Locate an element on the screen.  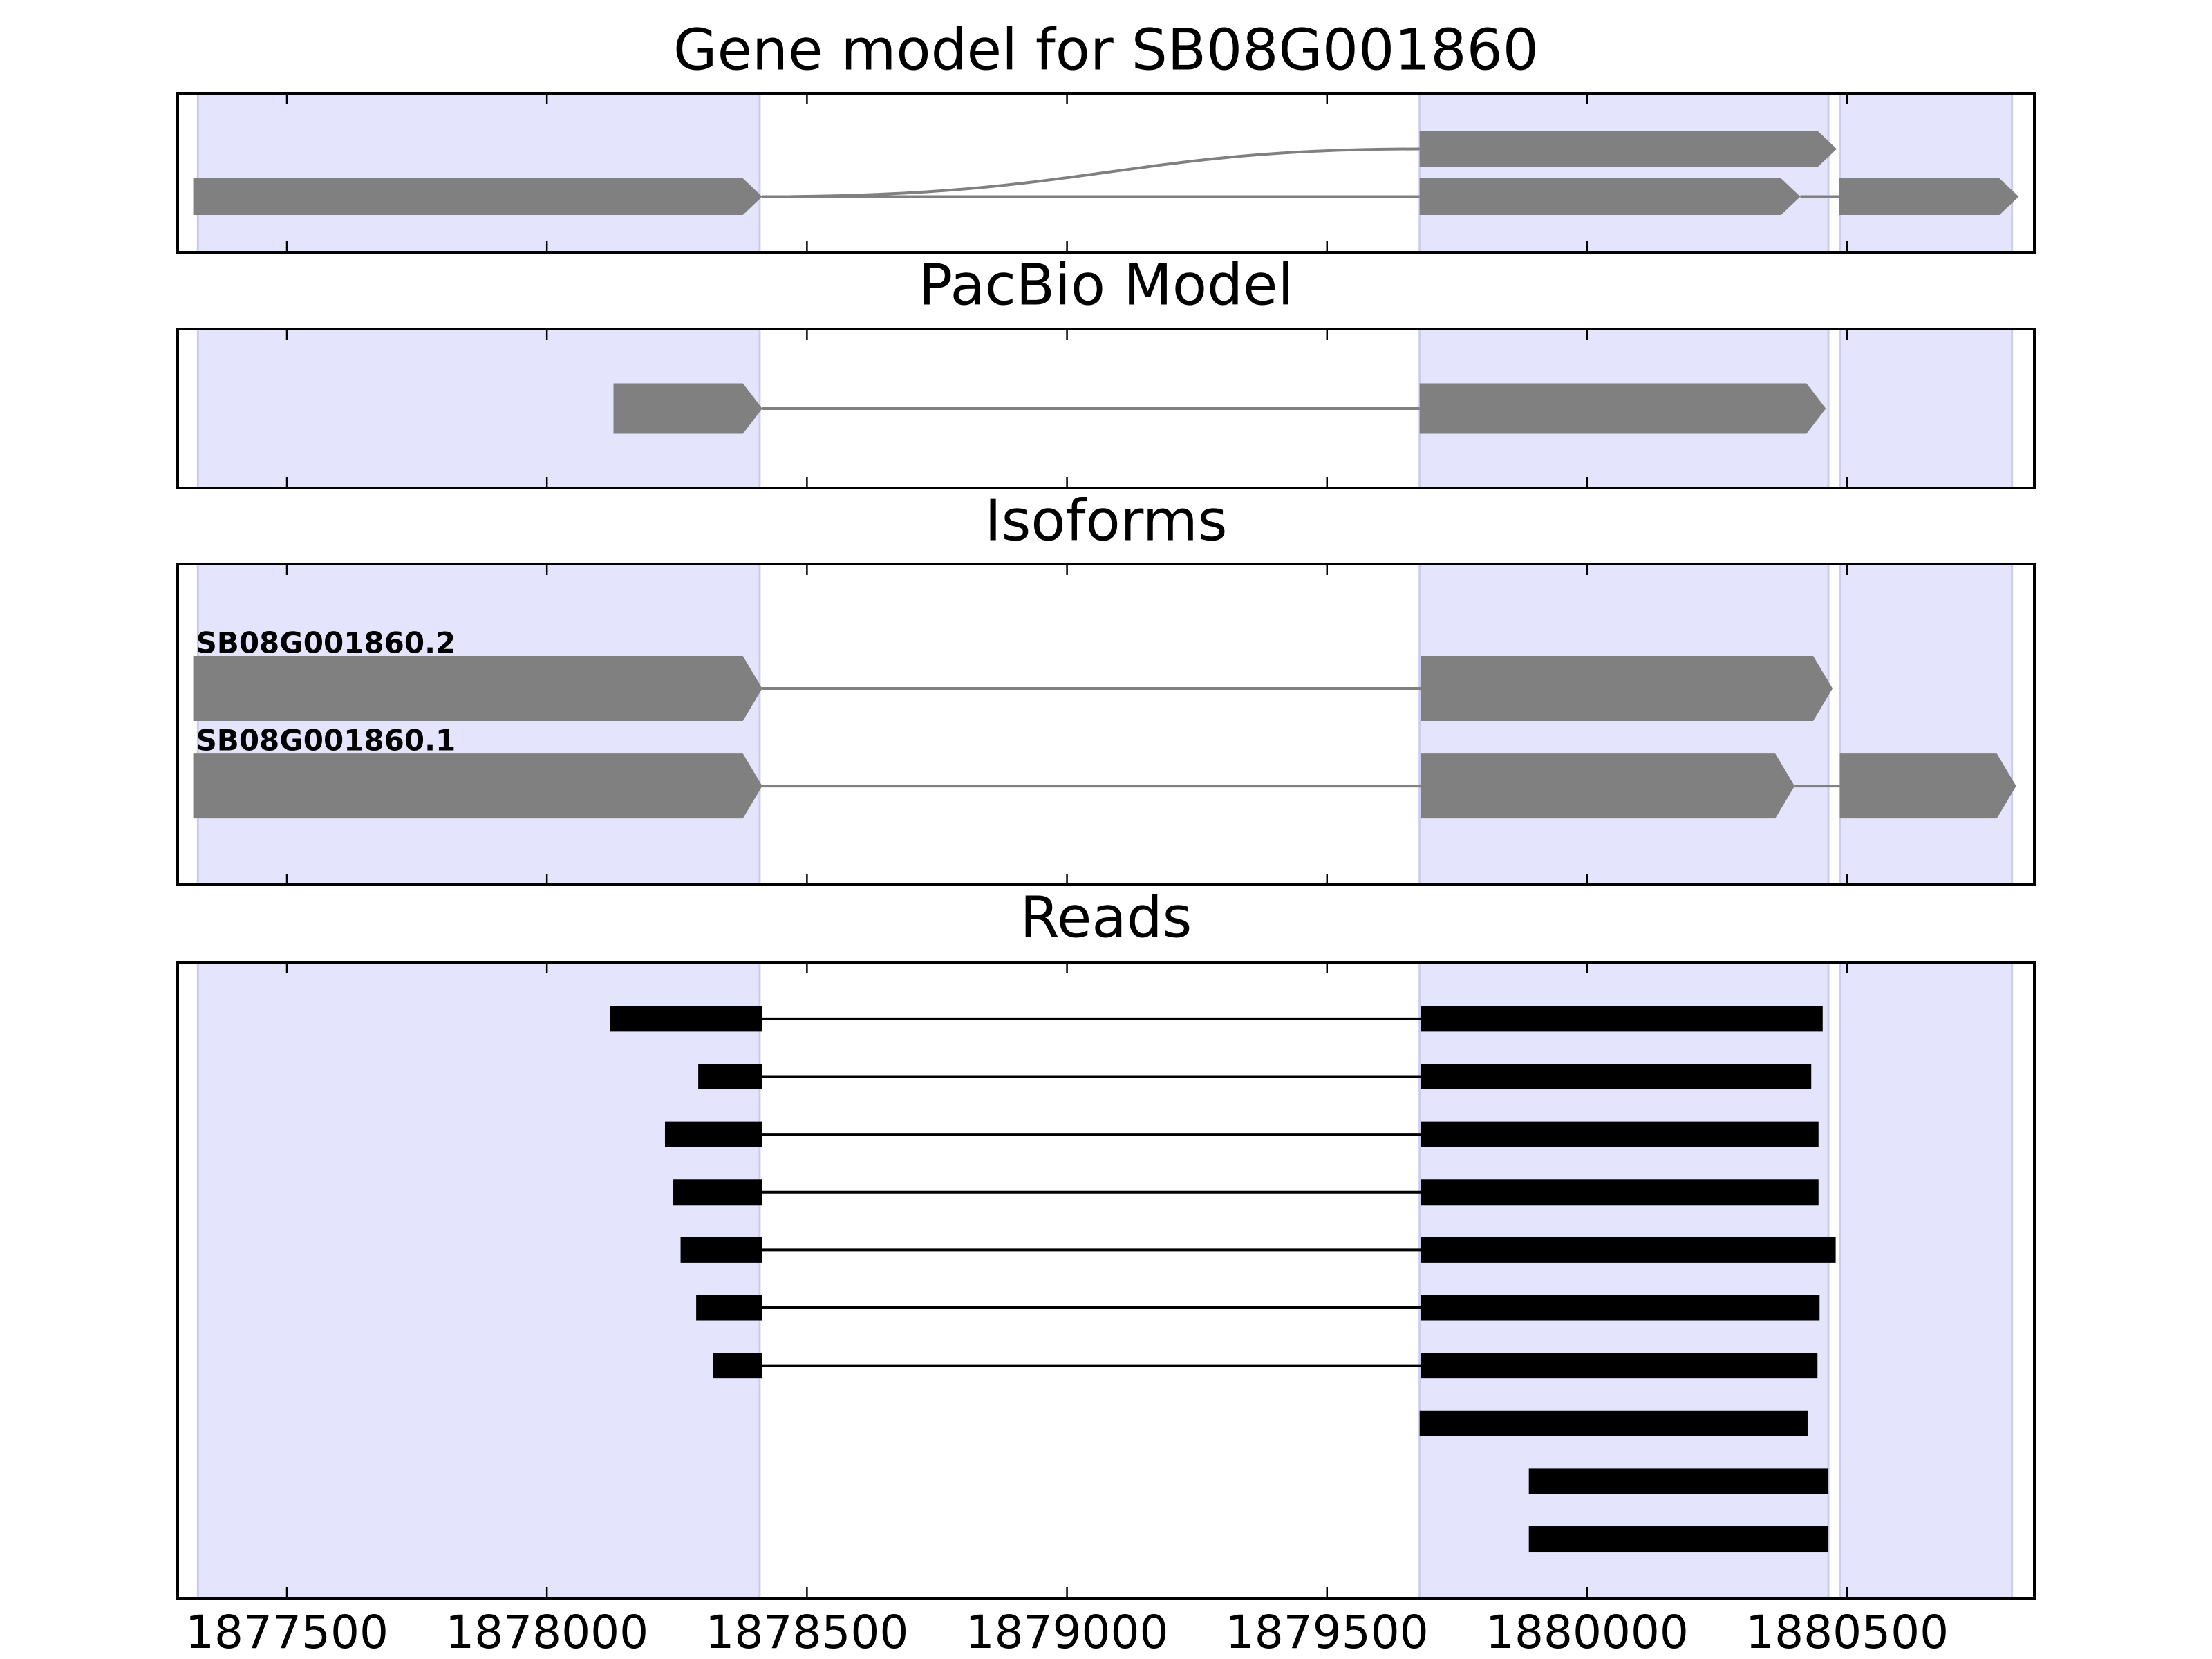
panel-title: PacBio Model is located at coordinates (1106, 285).